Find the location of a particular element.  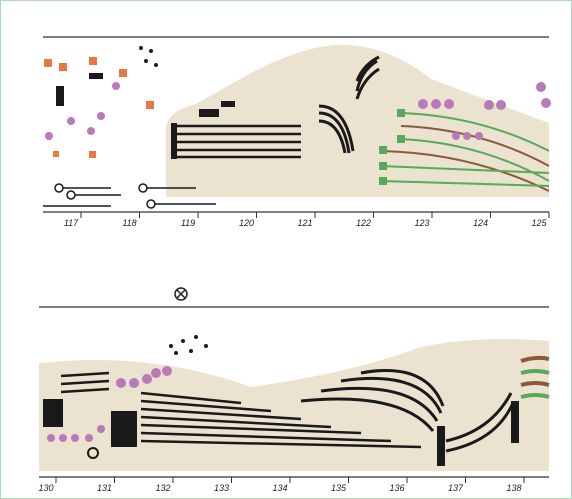

measure-number: 130 is located at coordinates (45, 488).